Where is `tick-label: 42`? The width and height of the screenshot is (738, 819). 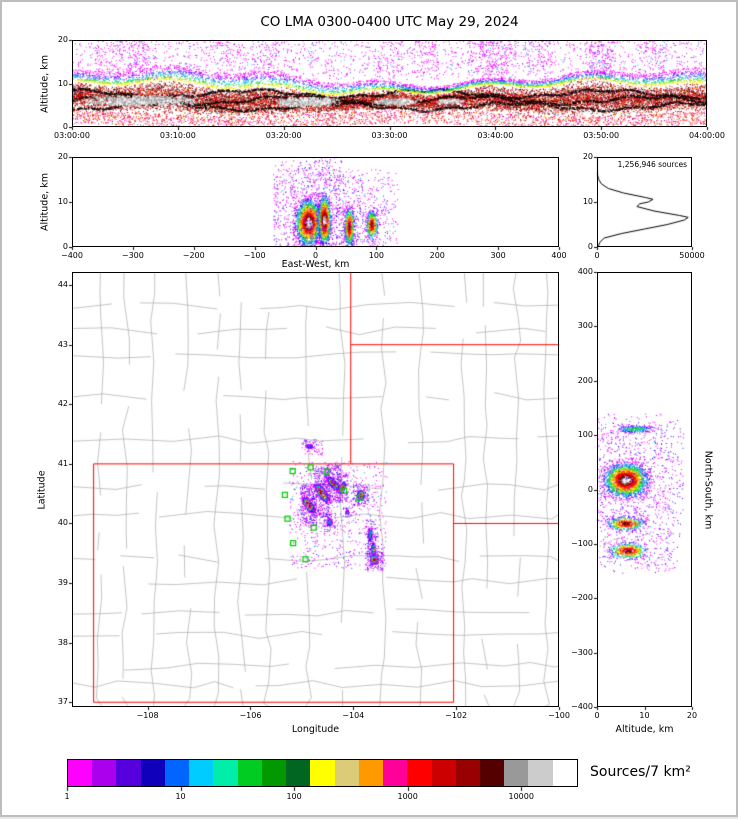
tick-label: 42 is located at coordinates (62, 404).